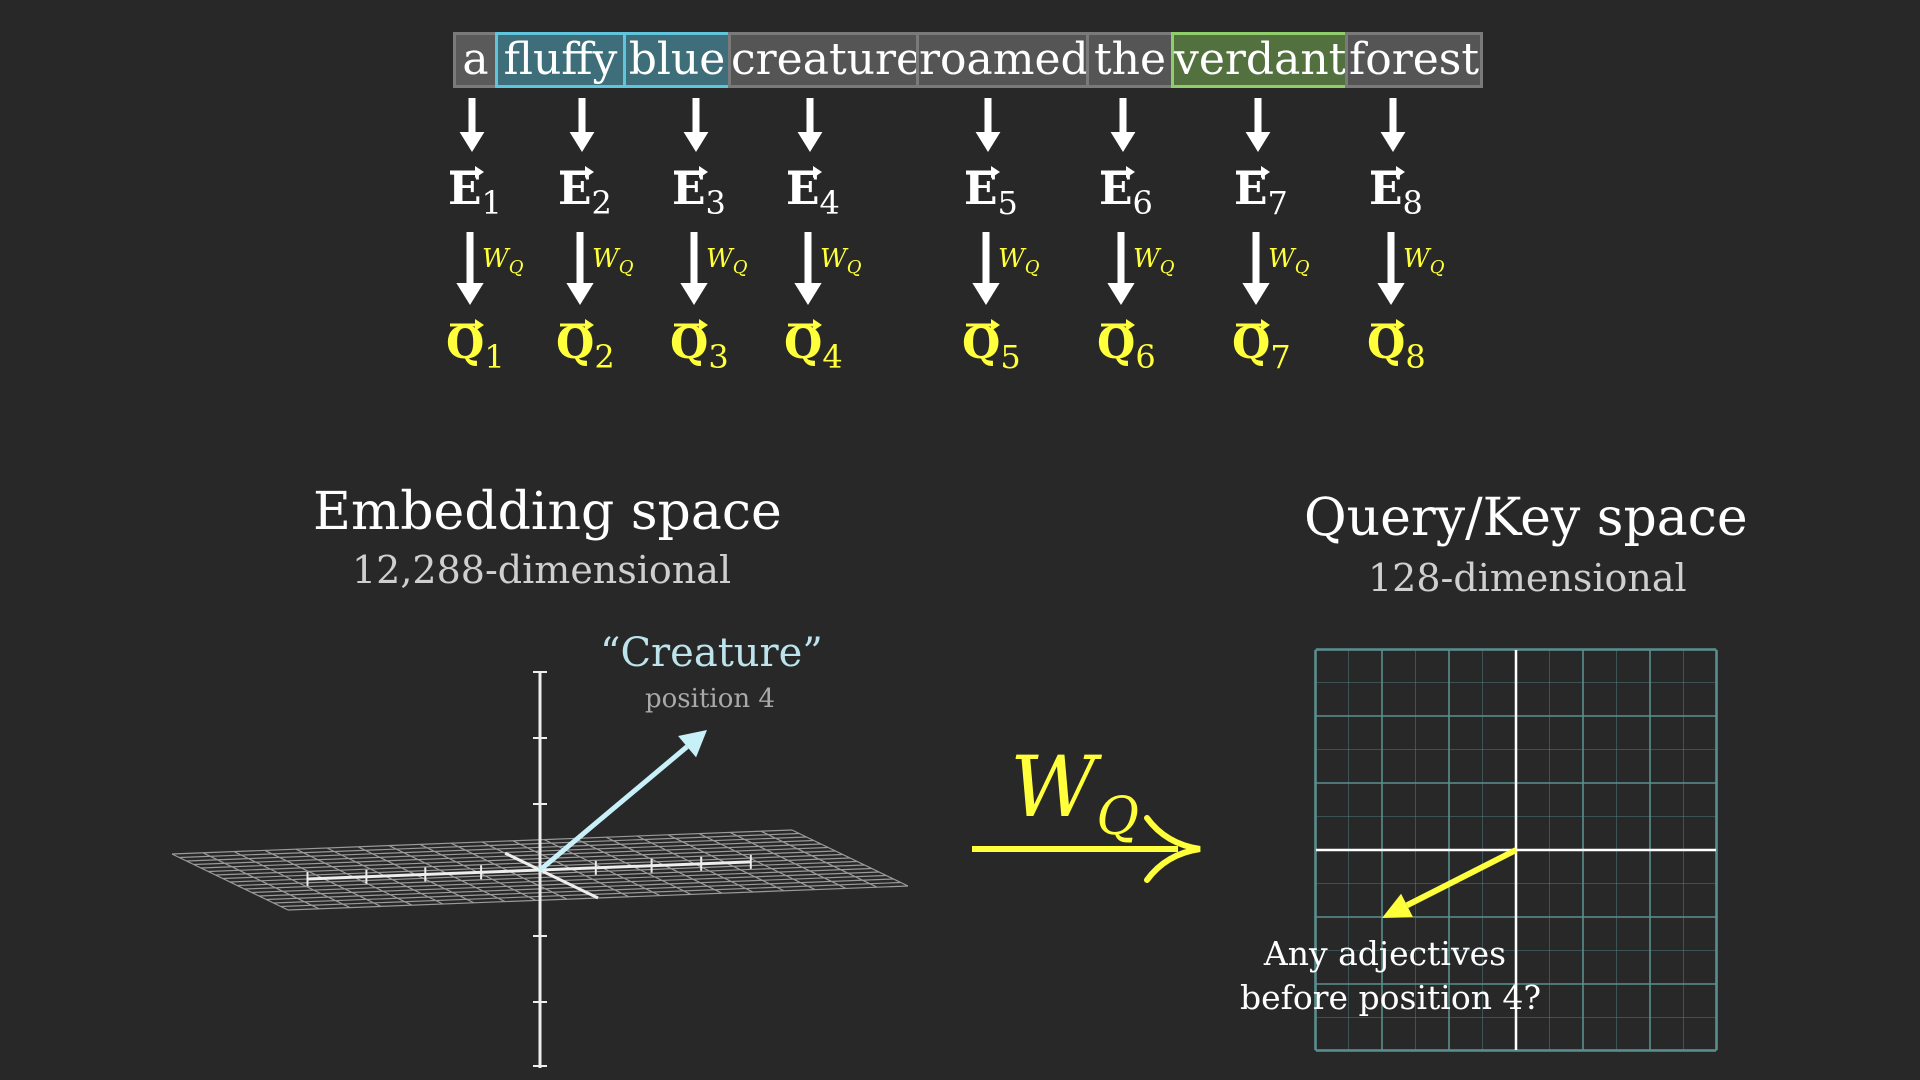 Image resolution: width=1920 pixels, height=1080 pixels. I want to click on embedding-index: 8, so click(1412, 203).